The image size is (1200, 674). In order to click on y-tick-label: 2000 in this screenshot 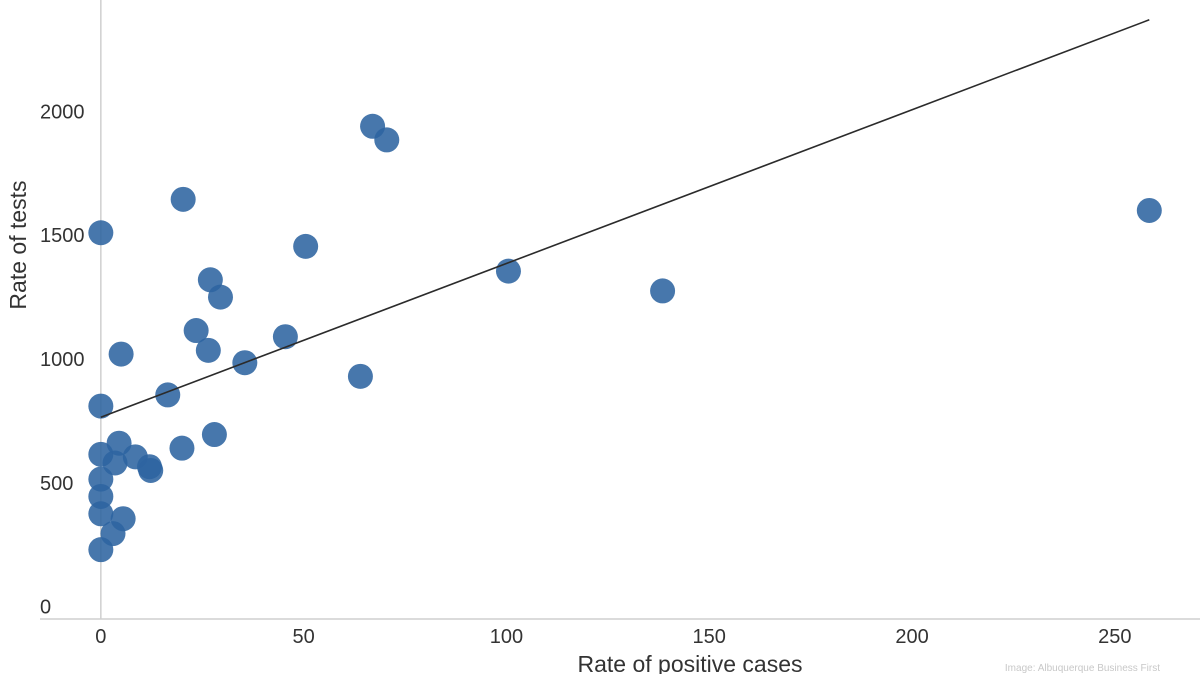, I will do `click(62, 112)`.